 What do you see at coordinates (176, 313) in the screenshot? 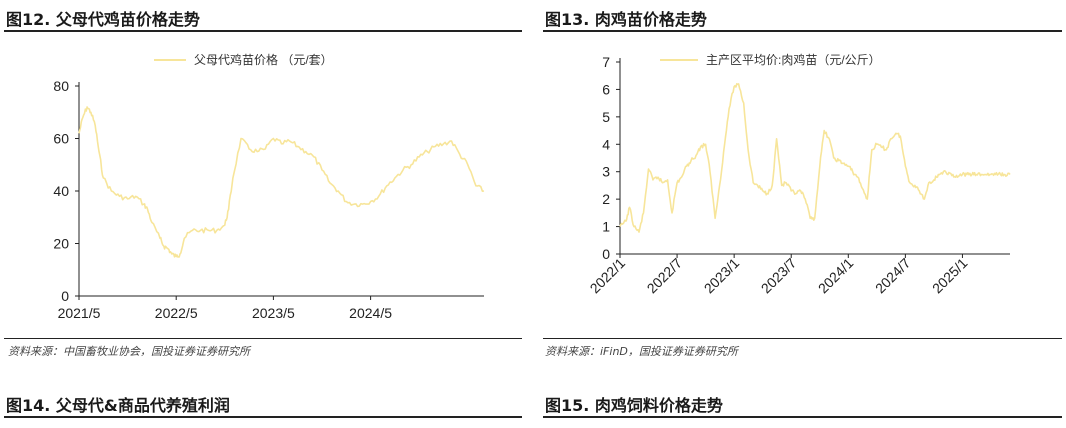
I see `x-tick-label: 2022/5` at bounding box center [176, 313].